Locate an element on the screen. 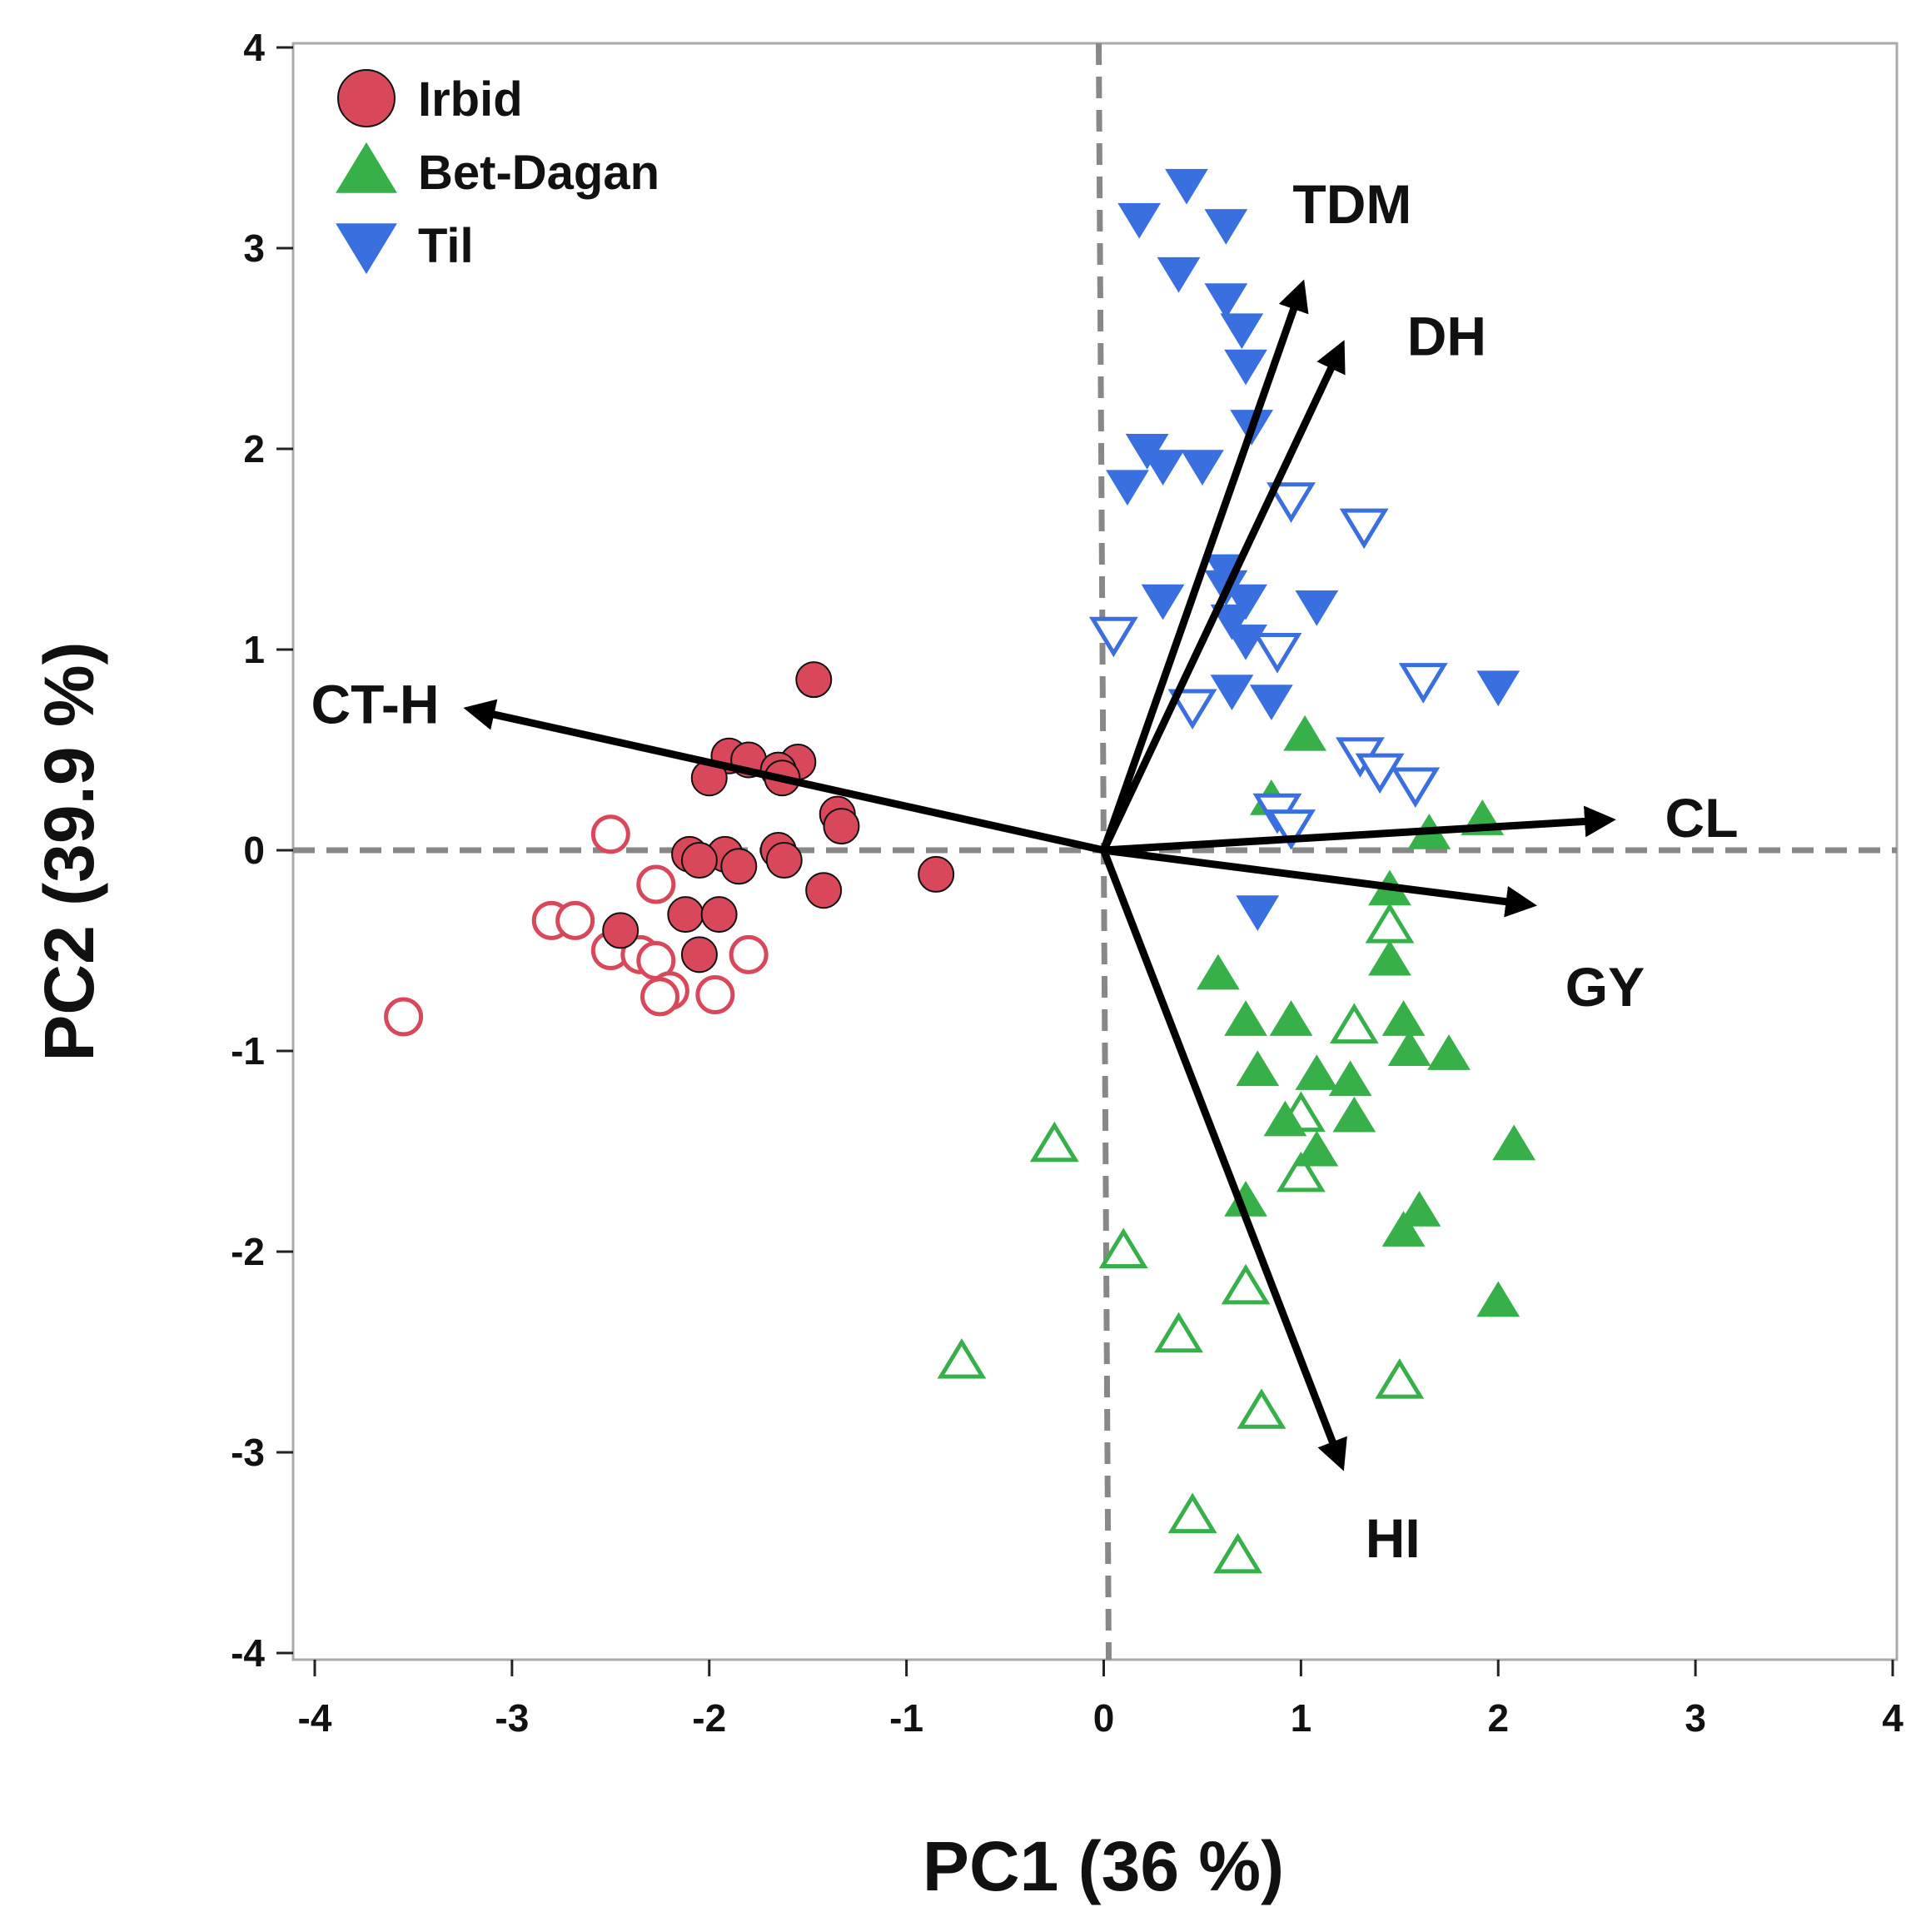 The height and width of the screenshot is (1932, 1926). vector-hi-arrow is located at coordinates (1223, 1160).